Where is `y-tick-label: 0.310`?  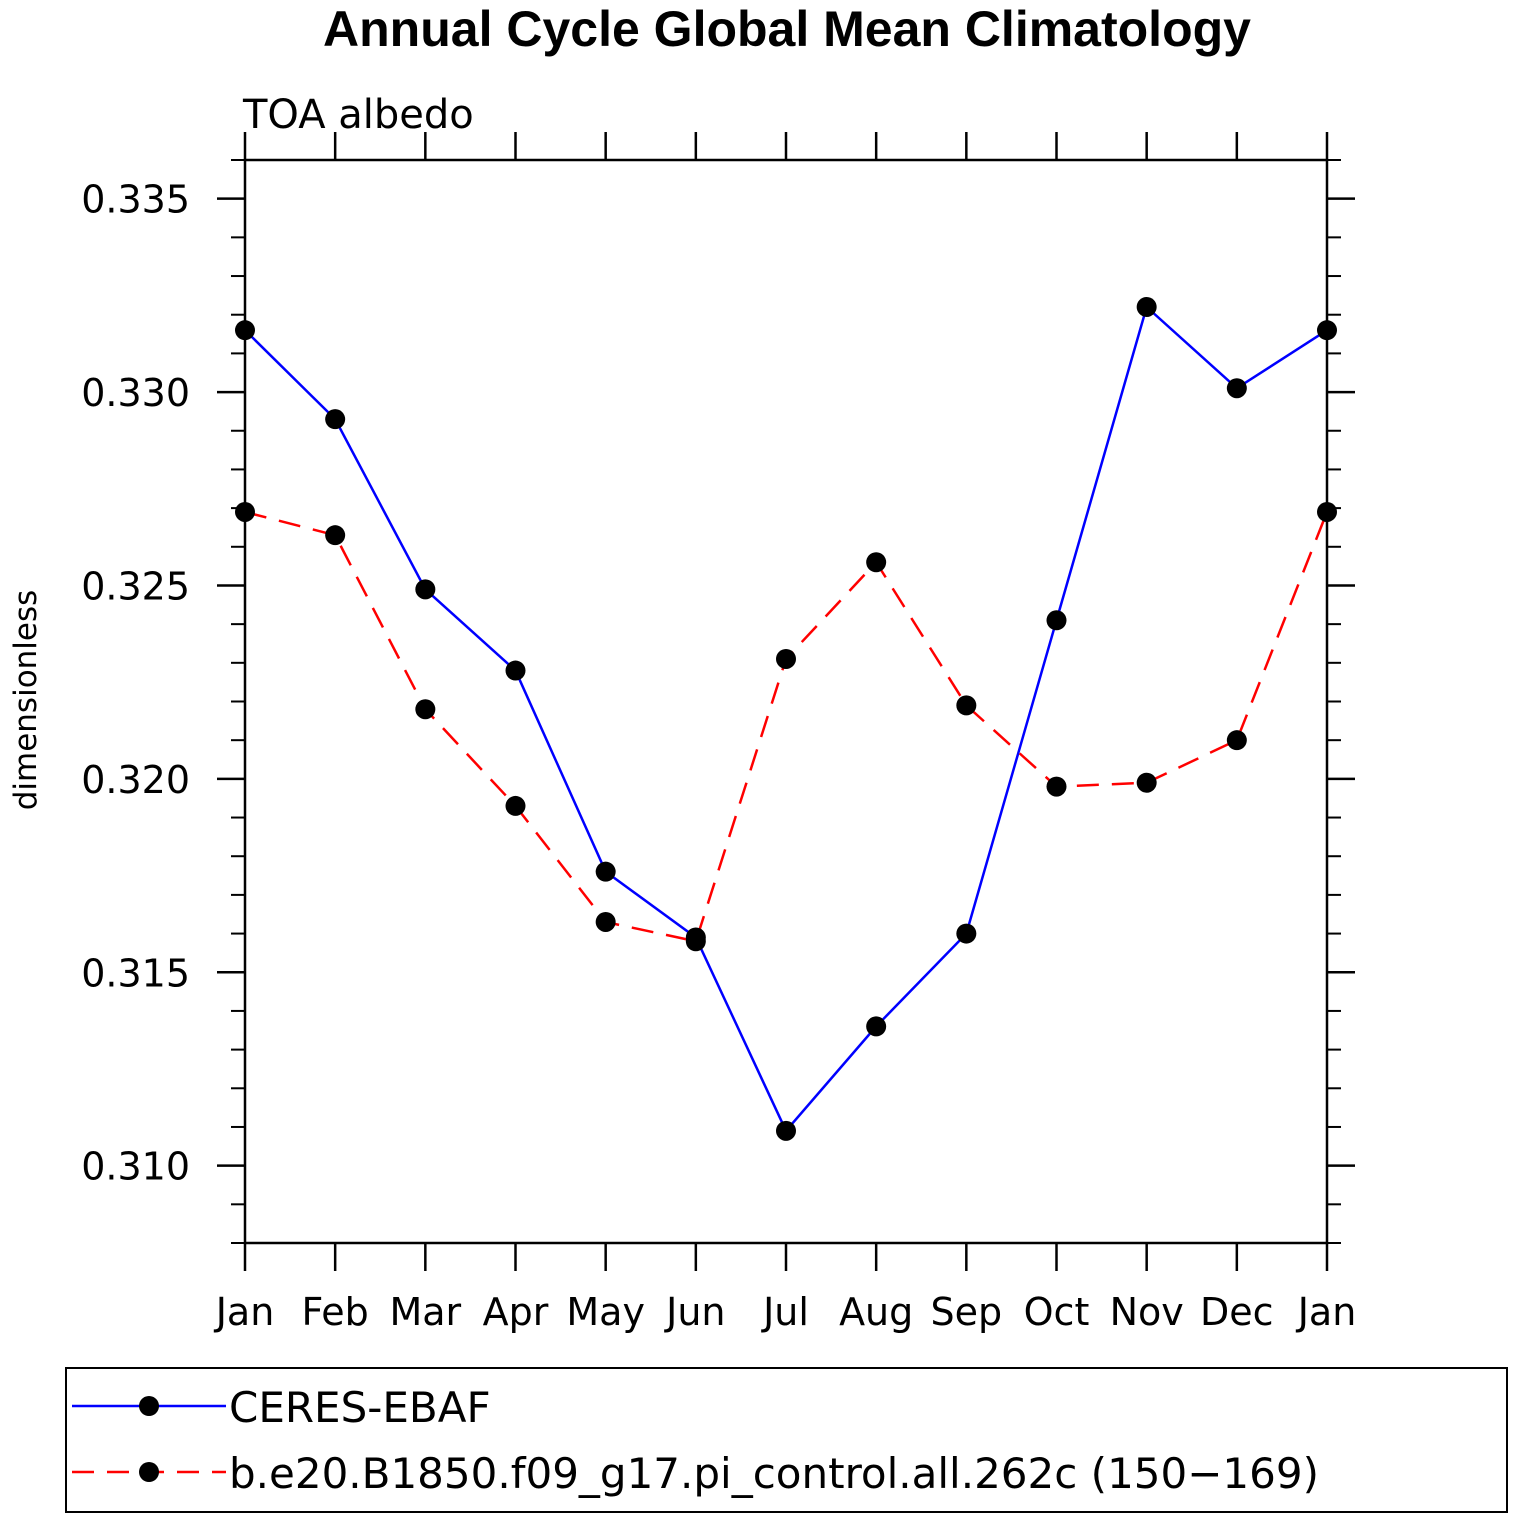
y-tick-label: 0.310 is located at coordinates (135, 1167).